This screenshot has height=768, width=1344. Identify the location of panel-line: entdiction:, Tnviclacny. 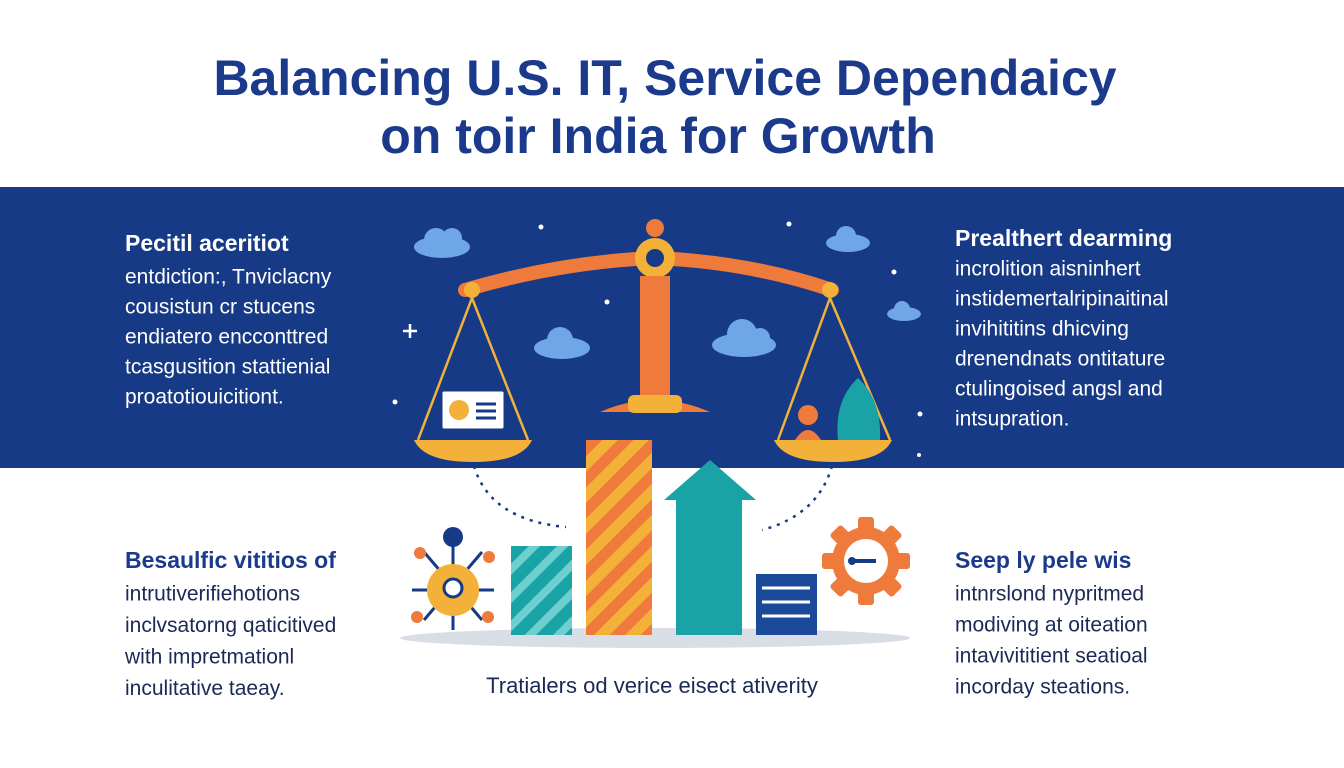
(228, 277).